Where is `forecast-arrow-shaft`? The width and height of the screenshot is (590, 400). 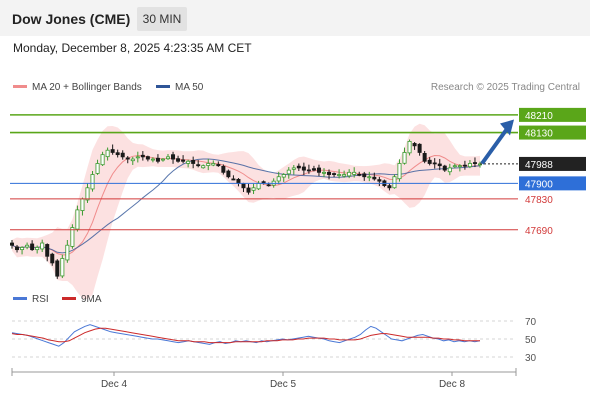 forecast-arrow-shaft is located at coordinates (495, 145).